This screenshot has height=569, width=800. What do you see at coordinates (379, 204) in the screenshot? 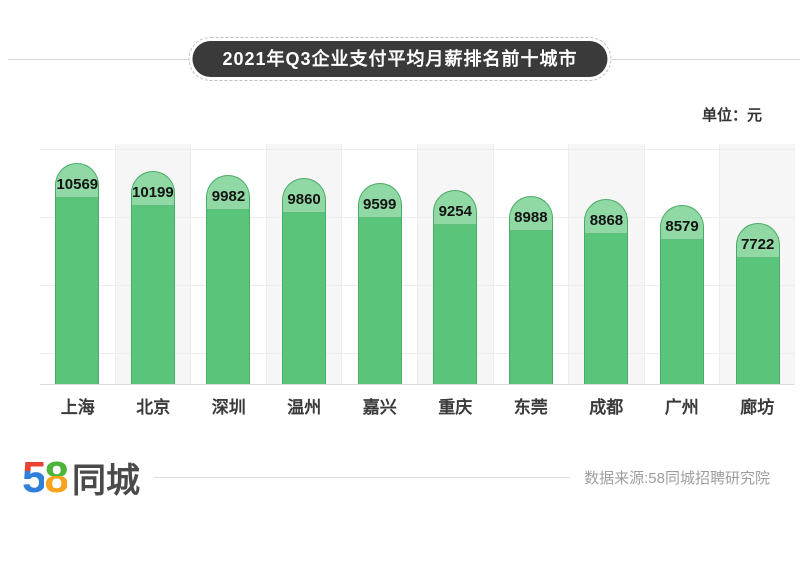
I see `bar-value-label: 9599` at bounding box center [379, 204].